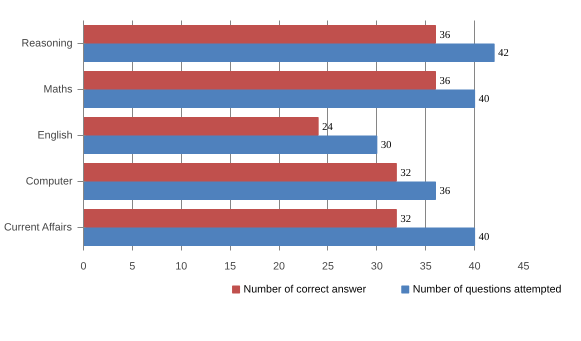  I want to click on y-tick-label: Current Affairs, so click(38, 228).